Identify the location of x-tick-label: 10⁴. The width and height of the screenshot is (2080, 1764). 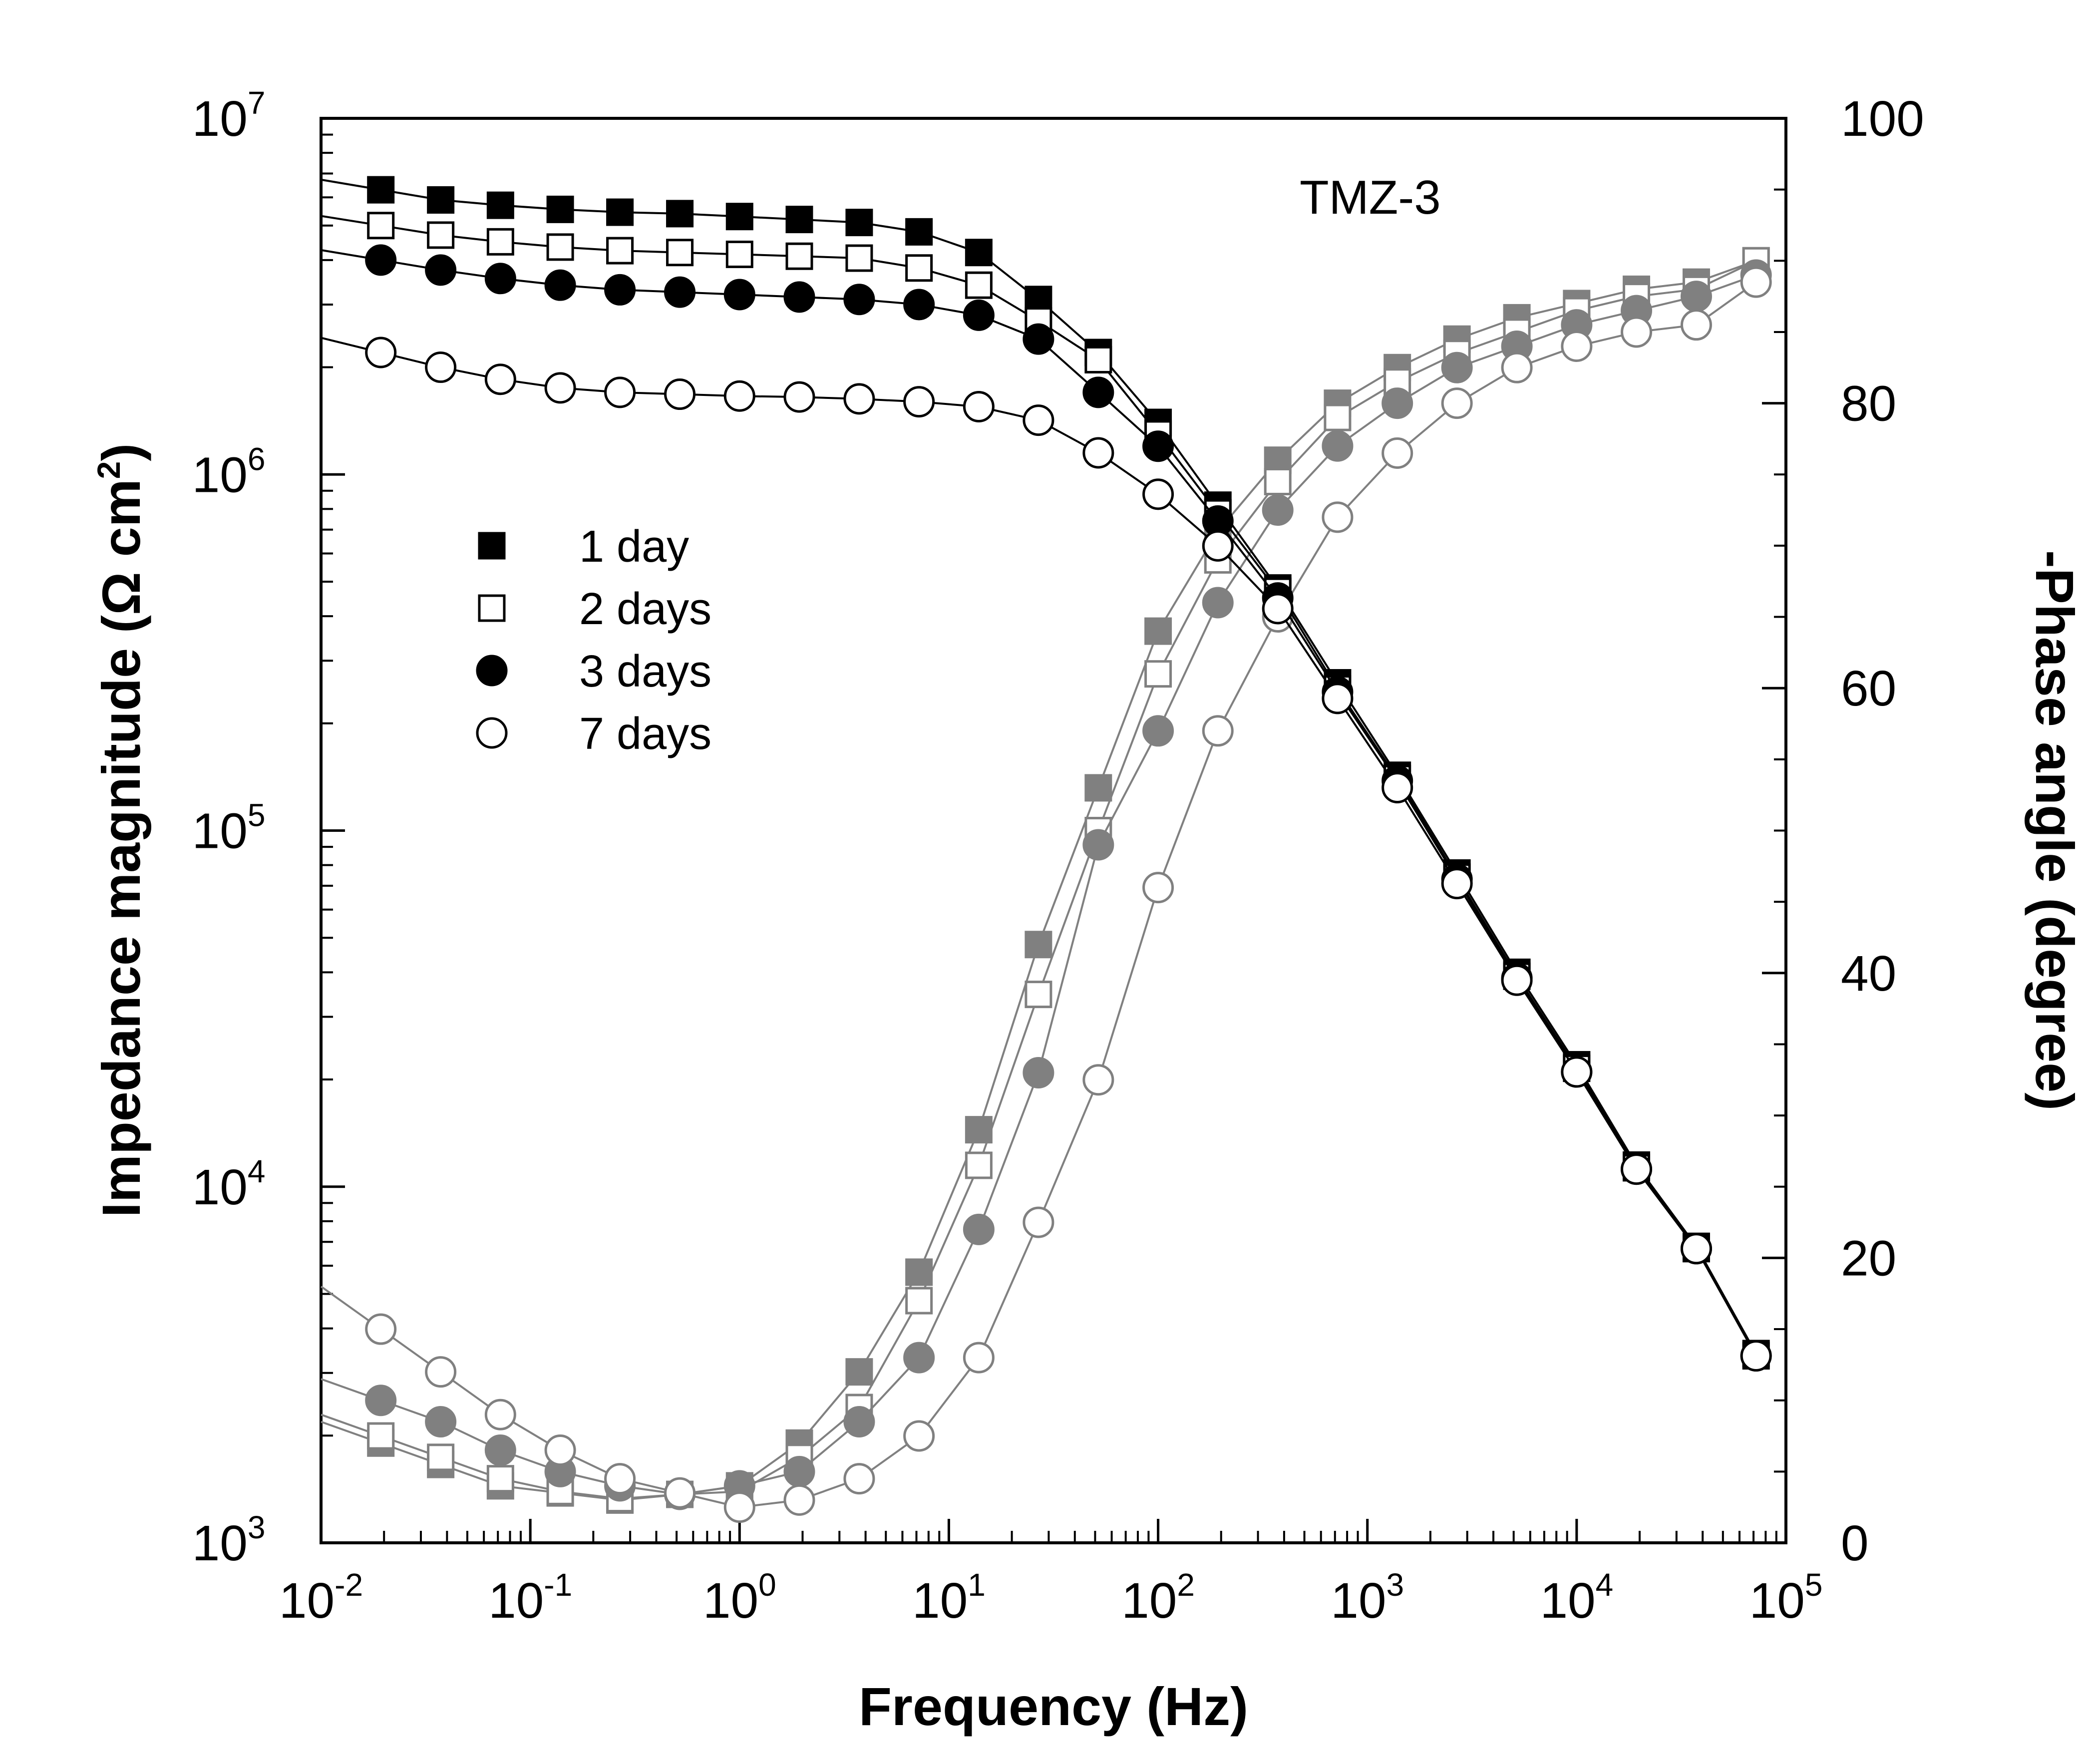
(1576, 1598).